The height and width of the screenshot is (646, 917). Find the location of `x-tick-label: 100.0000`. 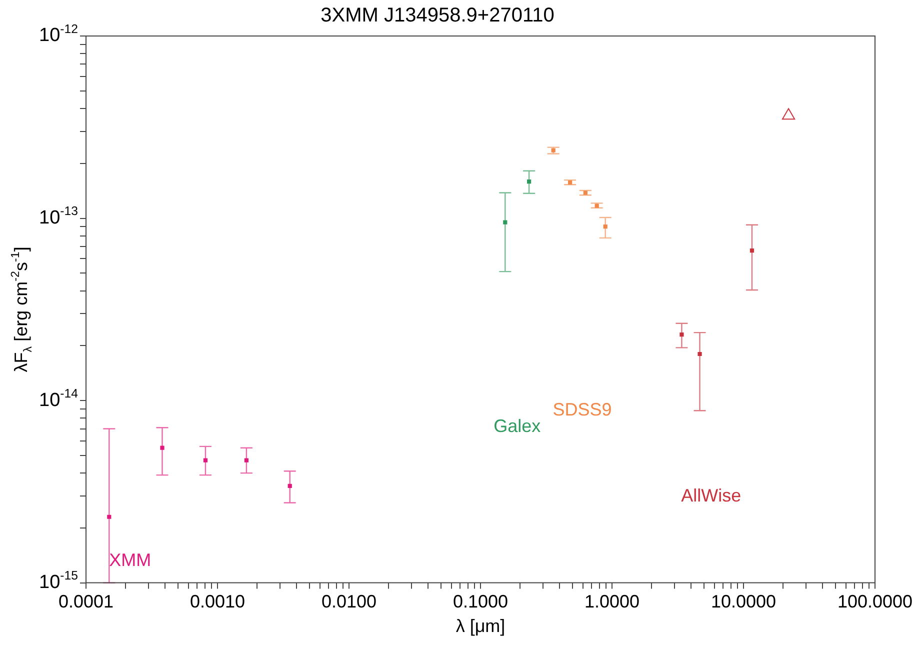

x-tick-label: 100.0000 is located at coordinates (875, 602).